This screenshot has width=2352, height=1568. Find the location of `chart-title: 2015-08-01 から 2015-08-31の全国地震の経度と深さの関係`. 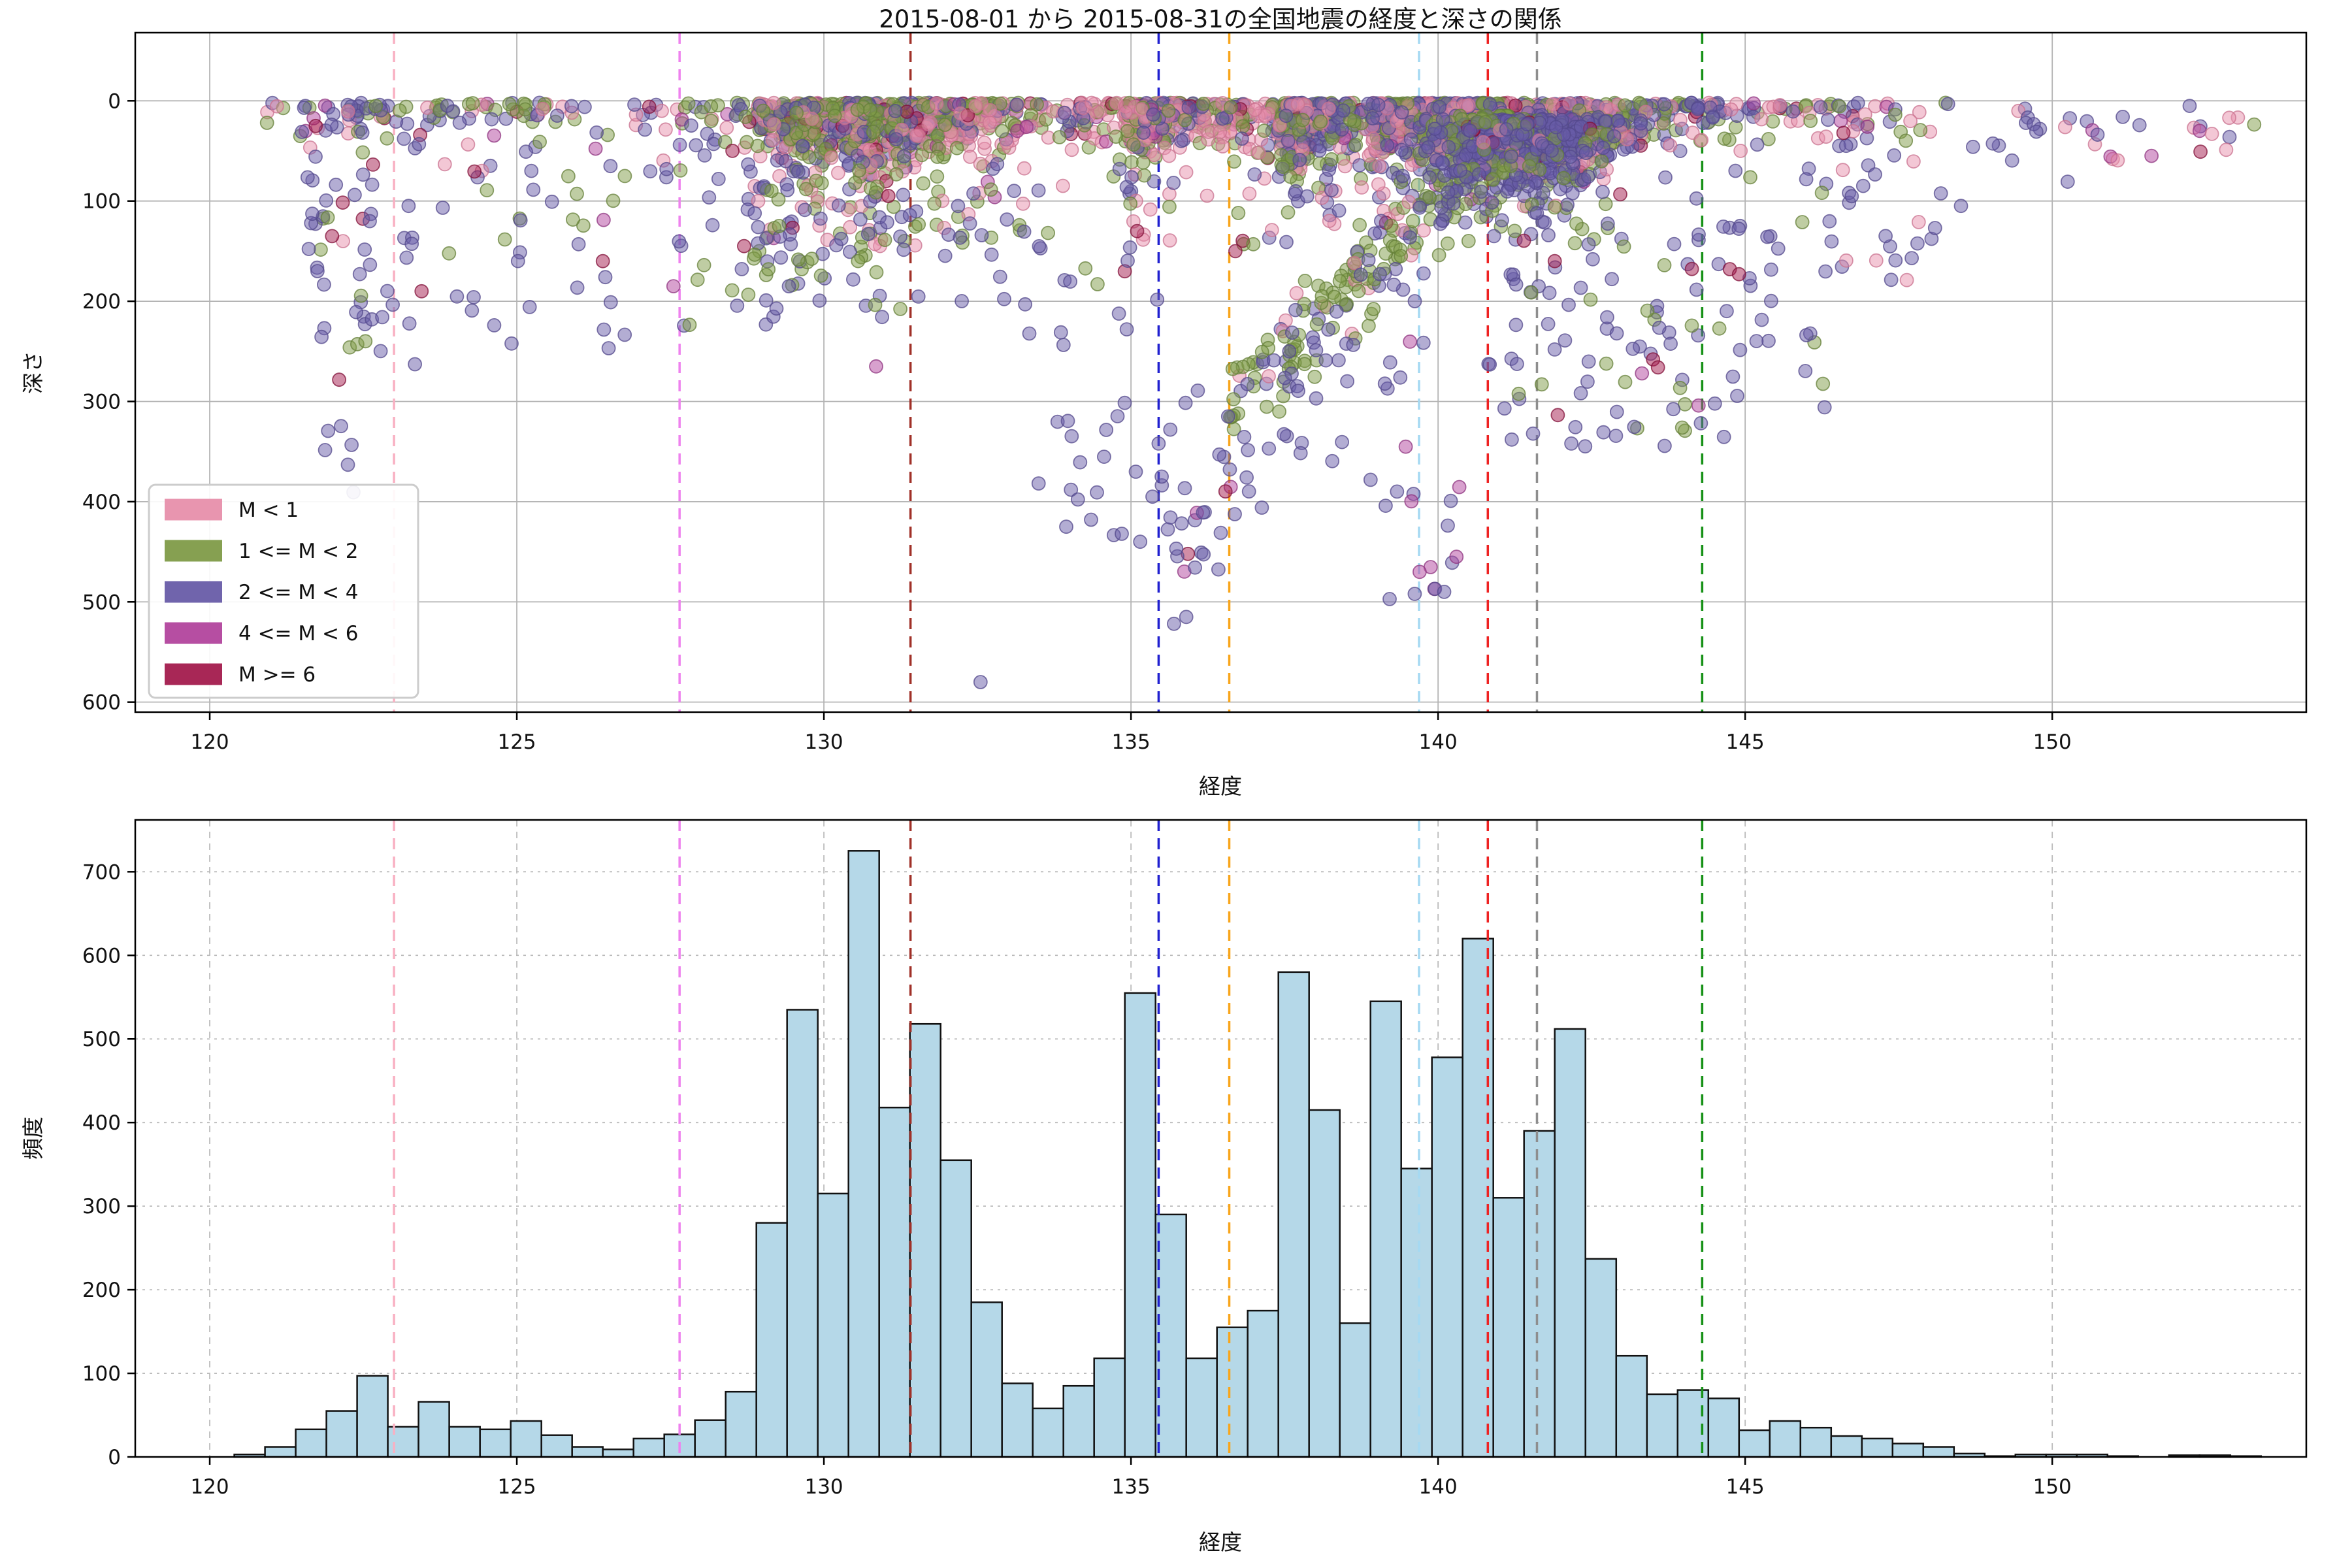

chart-title: 2015-08-01 から 2015-08-31の全国地震の経度と深さの関係 is located at coordinates (1220, 19).